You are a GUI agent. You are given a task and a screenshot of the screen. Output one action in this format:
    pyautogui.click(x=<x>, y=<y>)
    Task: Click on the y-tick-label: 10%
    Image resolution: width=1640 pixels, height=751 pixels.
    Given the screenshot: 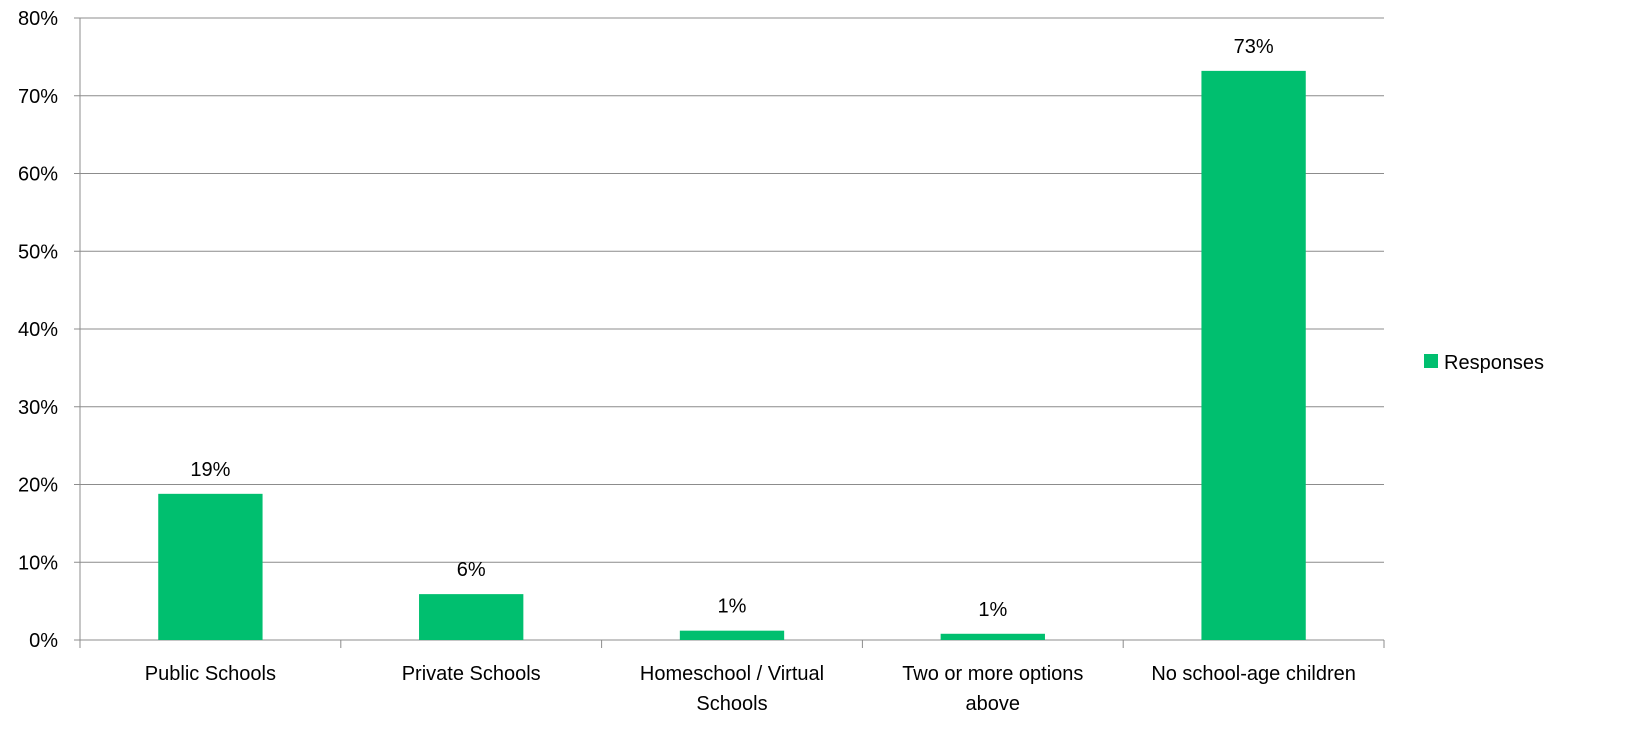 What is the action you would take?
    pyautogui.click(x=38, y=563)
    